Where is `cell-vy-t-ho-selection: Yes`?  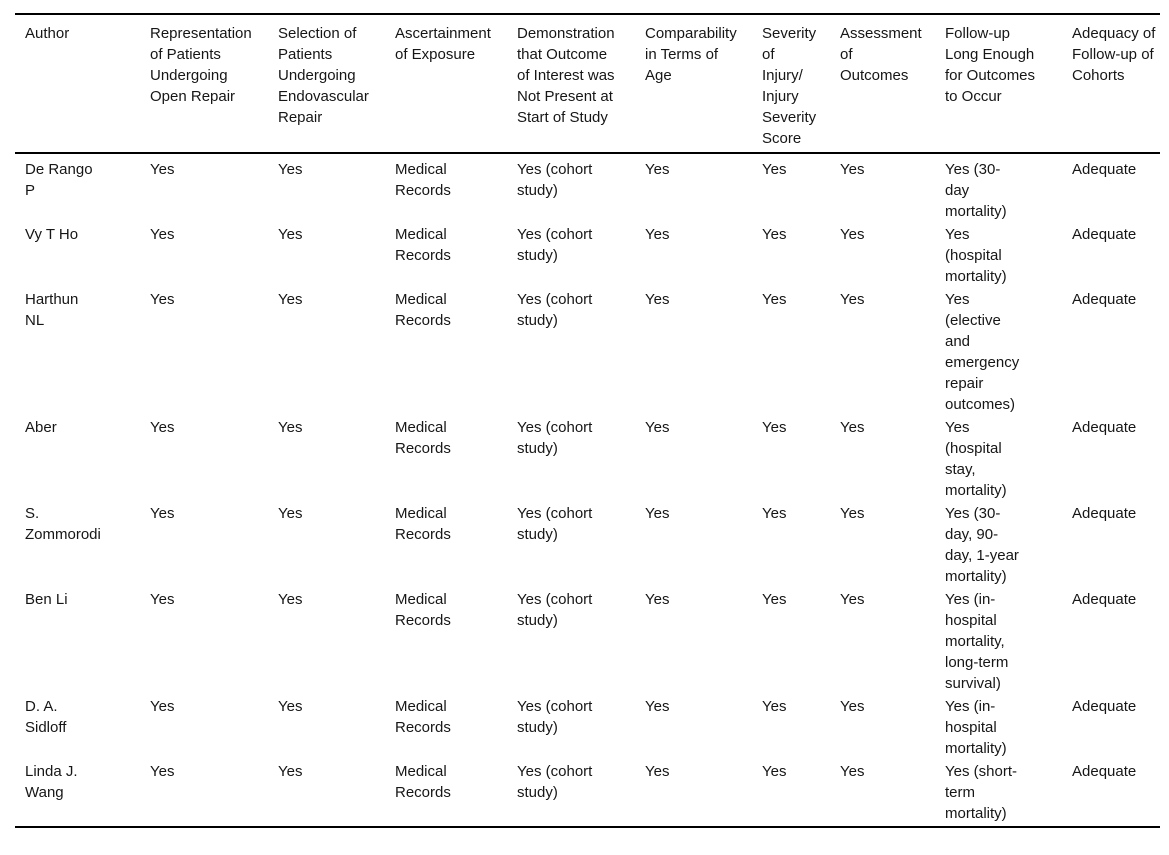
cell-vy-t-ho-selection: Yes is located at coordinates (290, 234).